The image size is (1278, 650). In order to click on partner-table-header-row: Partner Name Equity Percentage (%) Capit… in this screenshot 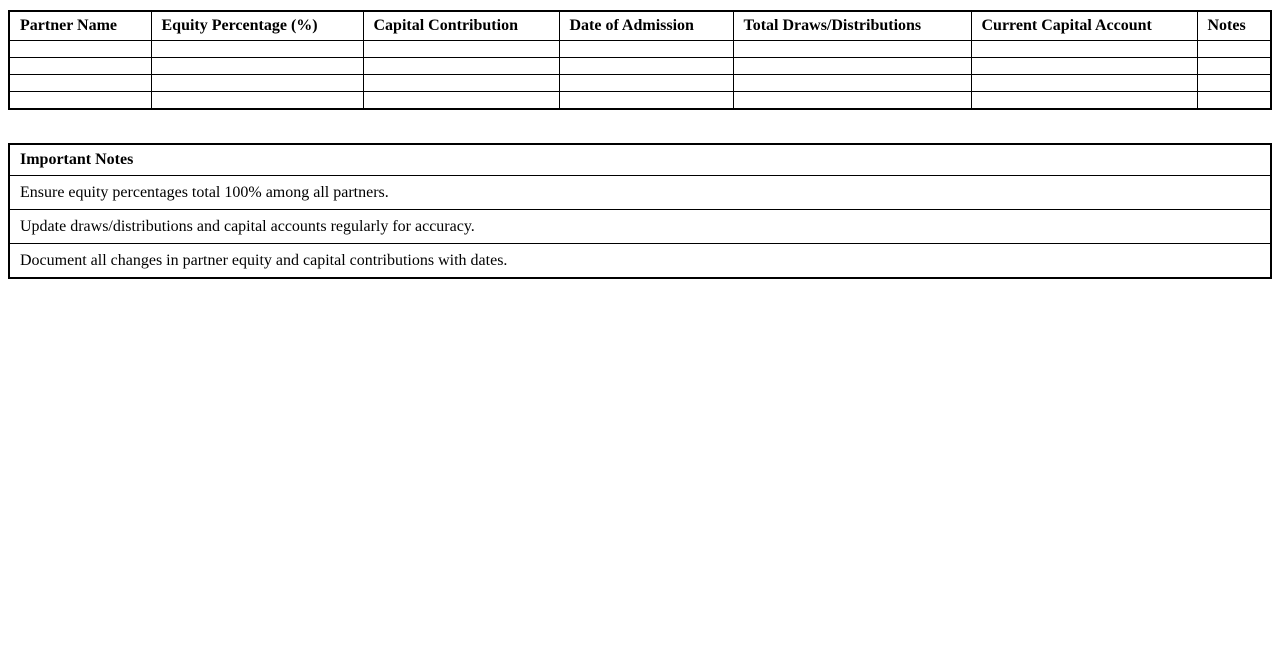, I will do `click(640, 25)`.